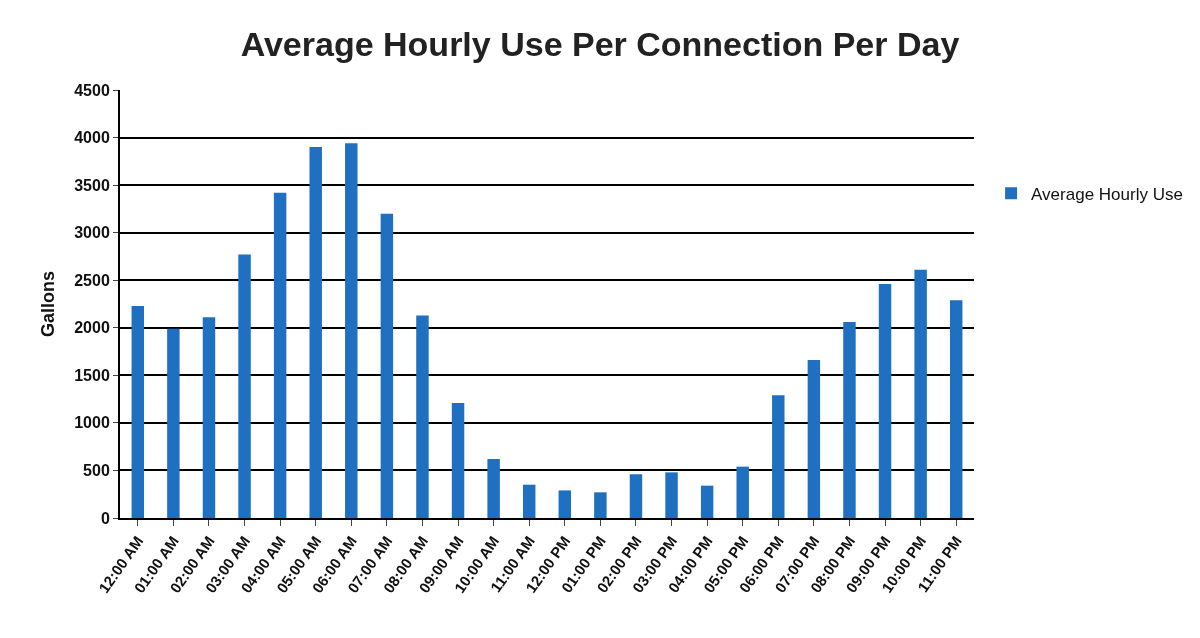 The width and height of the screenshot is (1200, 638). I want to click on y-tick-label: 2000, so click(92, 328).